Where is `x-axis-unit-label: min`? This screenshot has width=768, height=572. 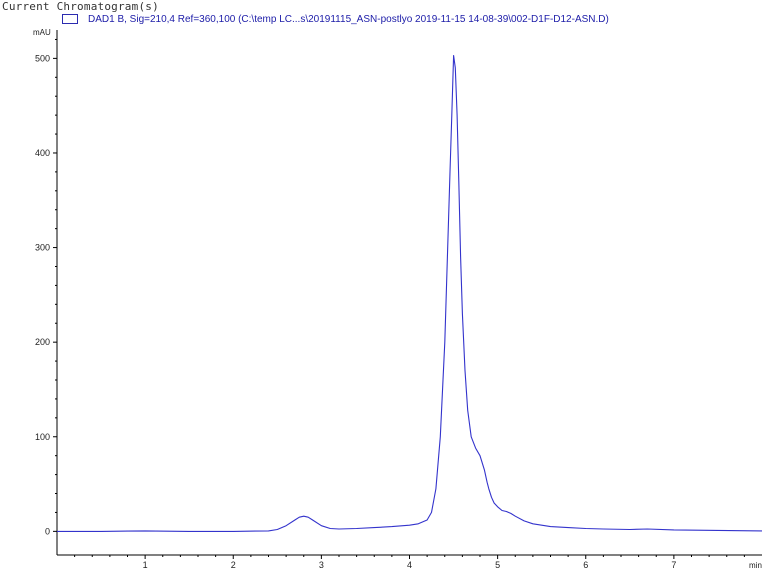 x-axis-unit-label: min is located at coordinates (755, 565).